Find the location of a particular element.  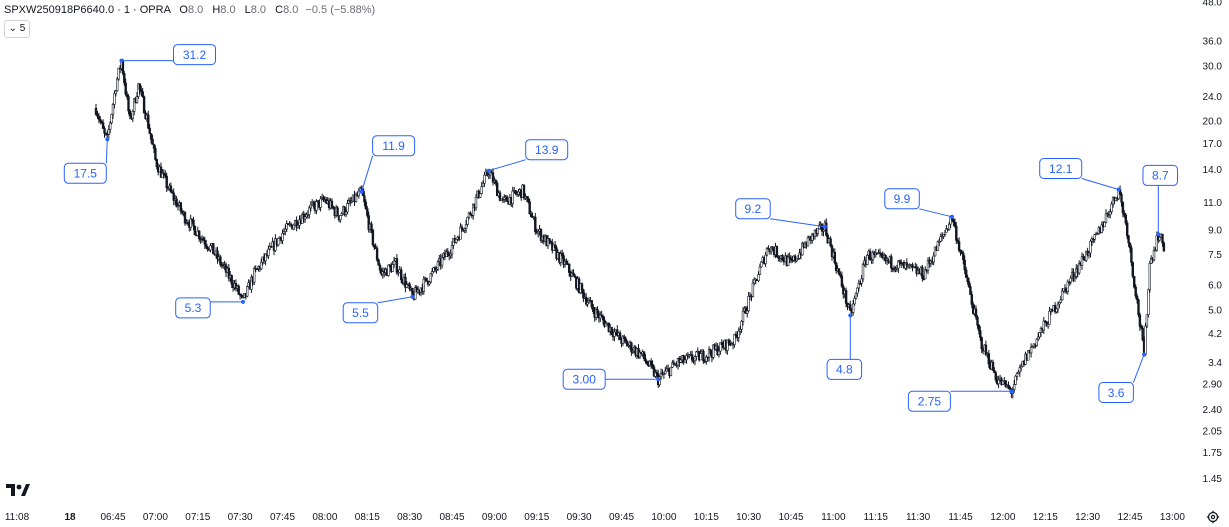

annotation-label: 31.2 is located at coordinates (195, 55).